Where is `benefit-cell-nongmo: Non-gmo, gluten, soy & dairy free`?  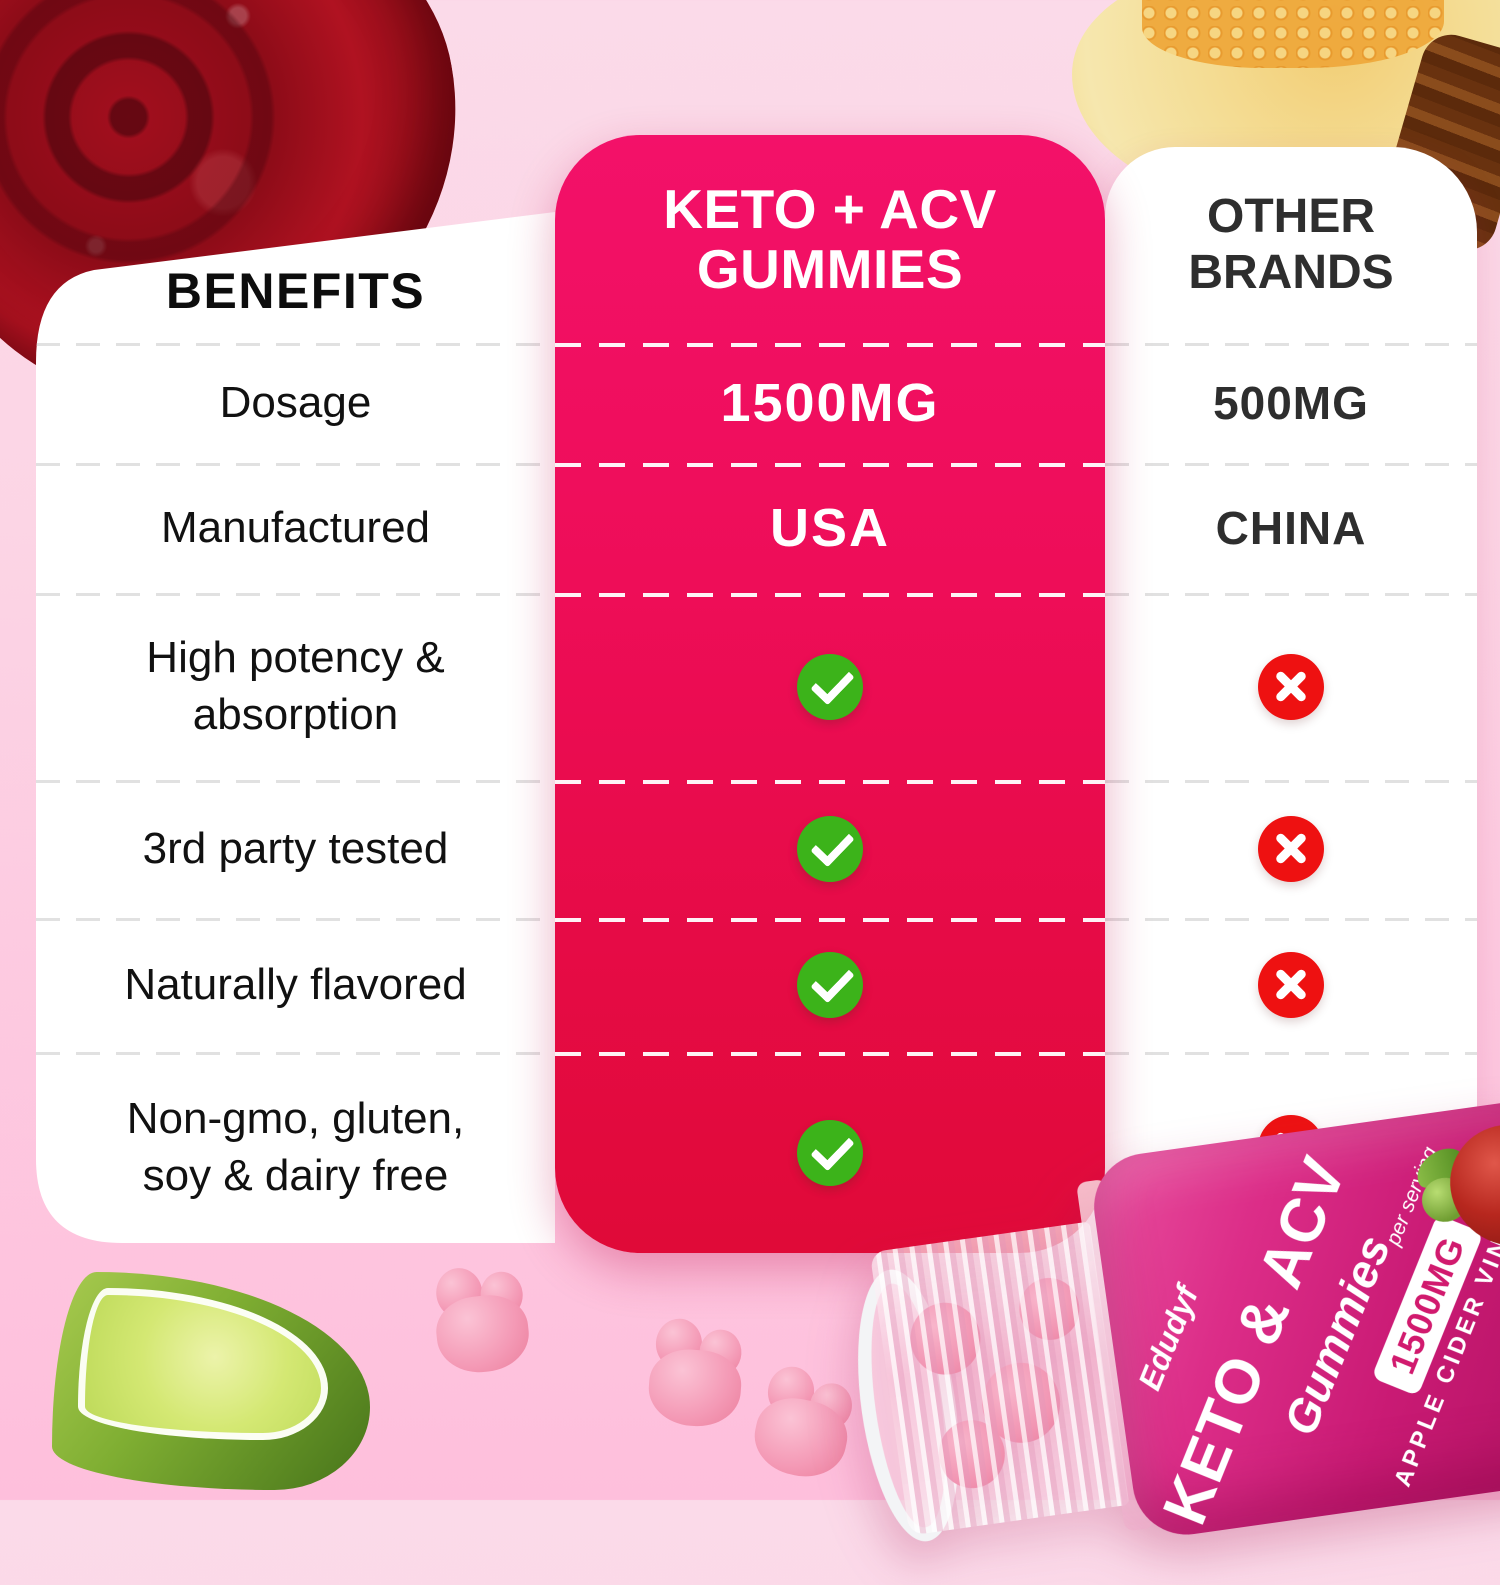 benefit-cell-nongmo: Non-gmo, gluten, soy & dairy free is located at coordinates (295, 1147).